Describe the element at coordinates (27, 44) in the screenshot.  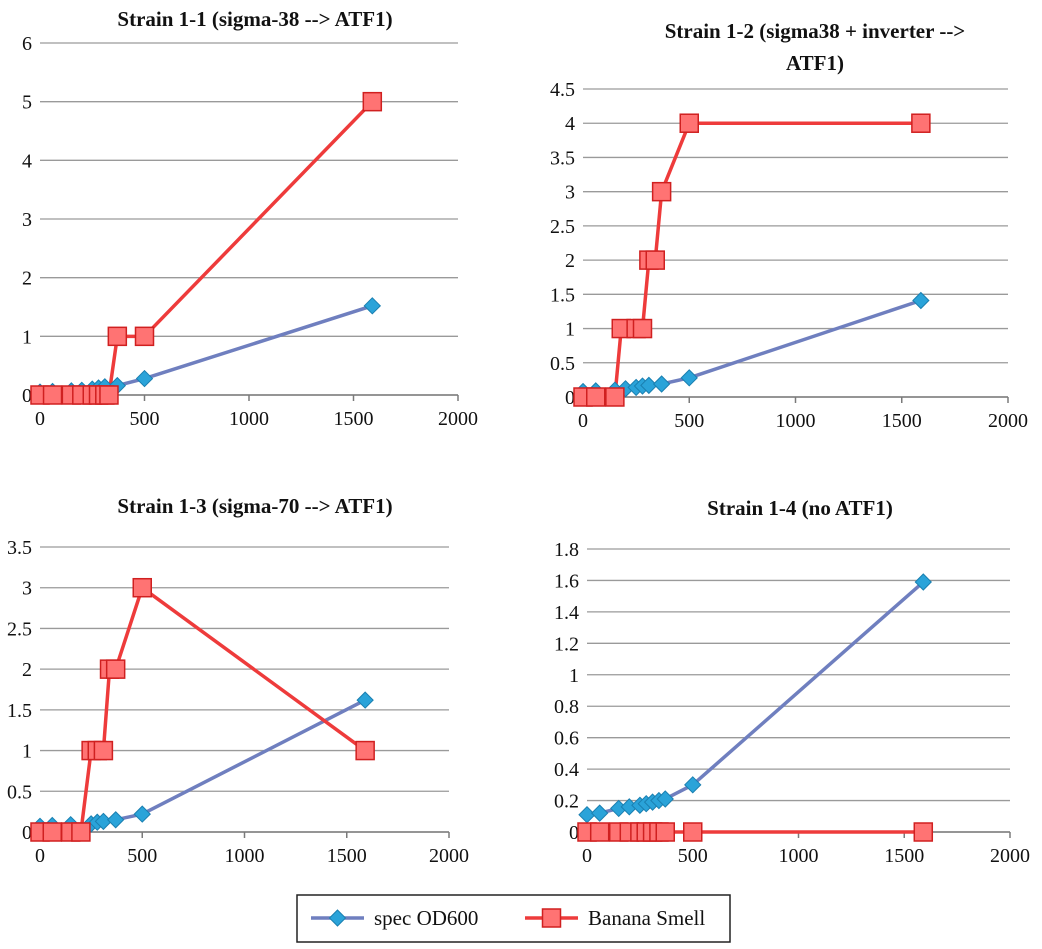
I see `y-tick-label: 6` at that location.